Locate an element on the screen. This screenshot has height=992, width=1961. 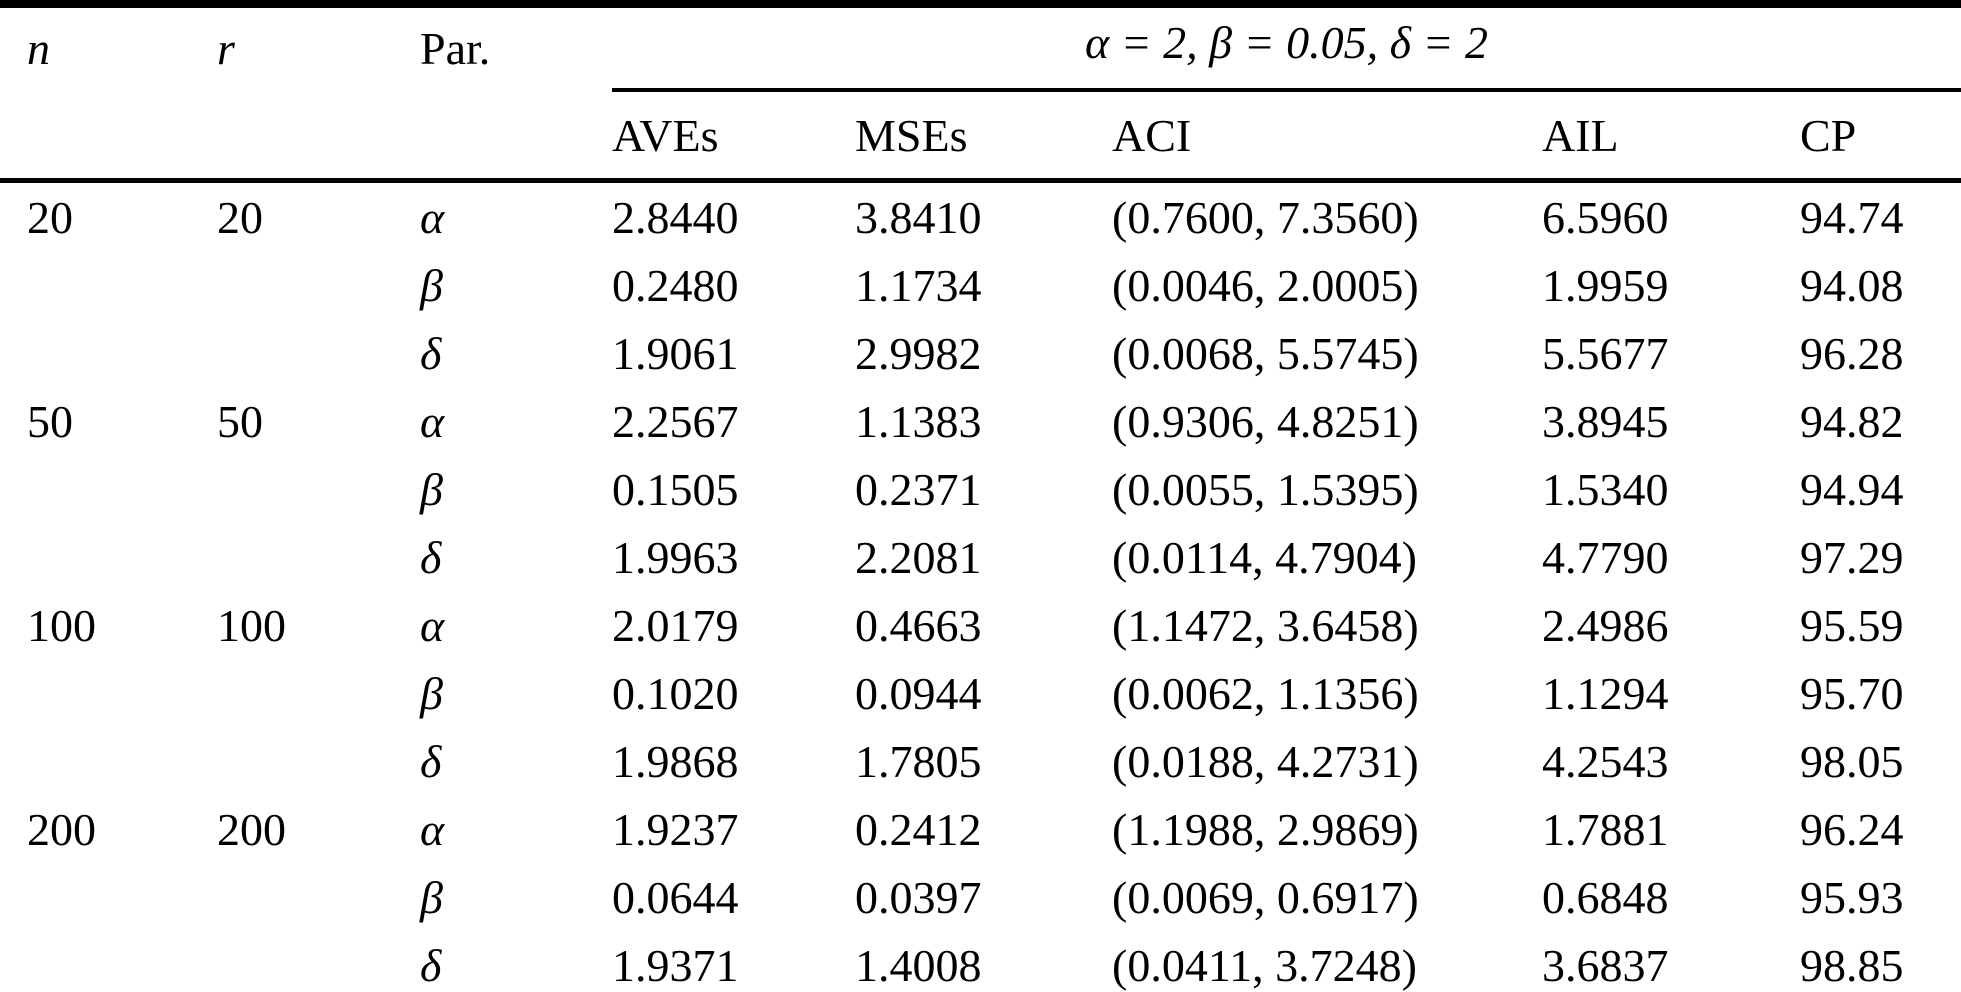
cell-ail: 4.2543 is located at coordinates (1605, 761).